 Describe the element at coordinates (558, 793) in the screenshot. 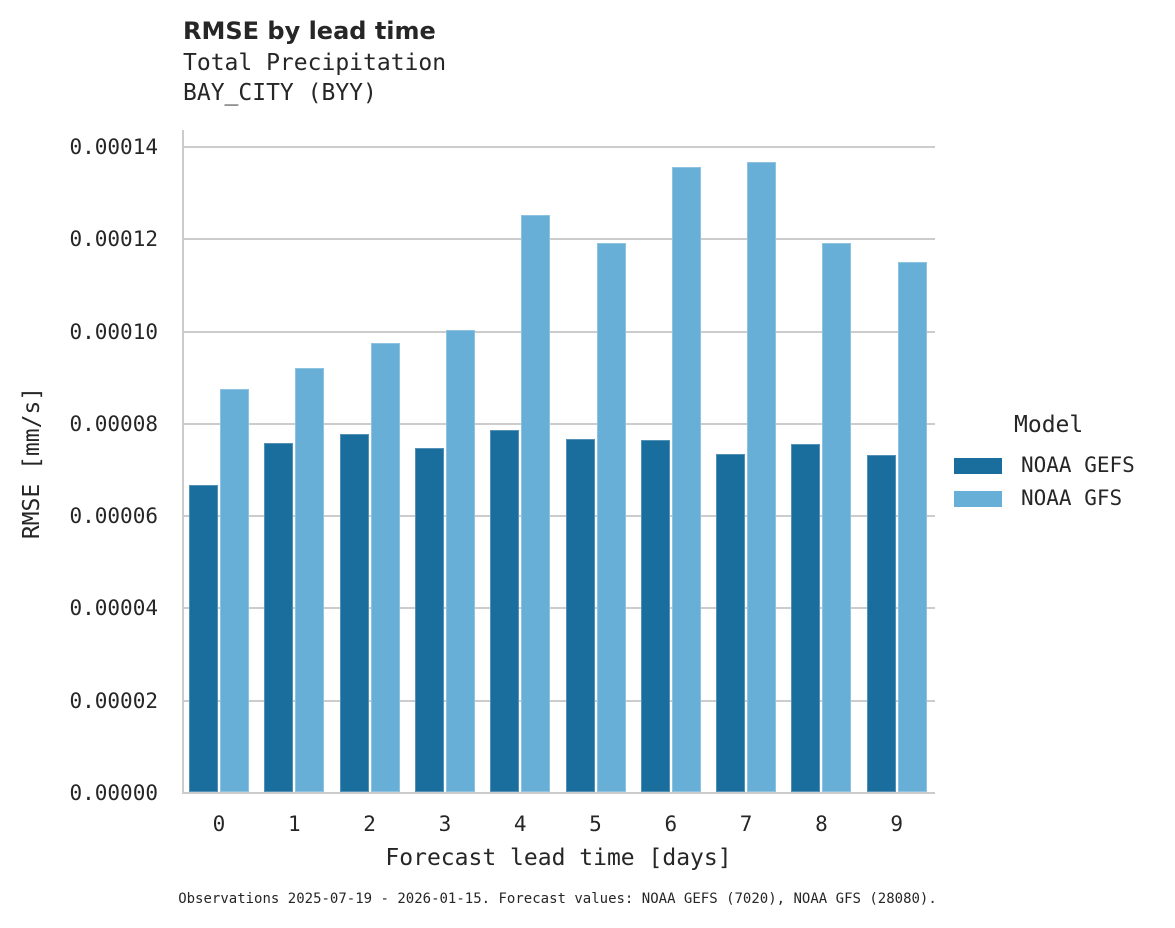

I see `x-axis-line` at that location.